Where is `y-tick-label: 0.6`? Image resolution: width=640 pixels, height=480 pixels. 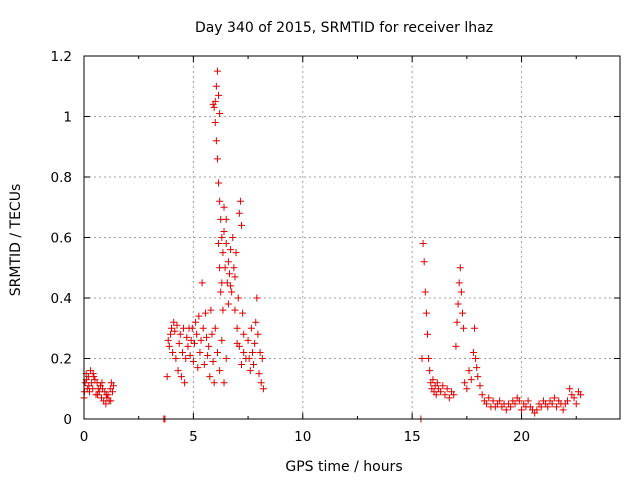 y-tick-label: 0.6 is located at coordinates (61, 239).